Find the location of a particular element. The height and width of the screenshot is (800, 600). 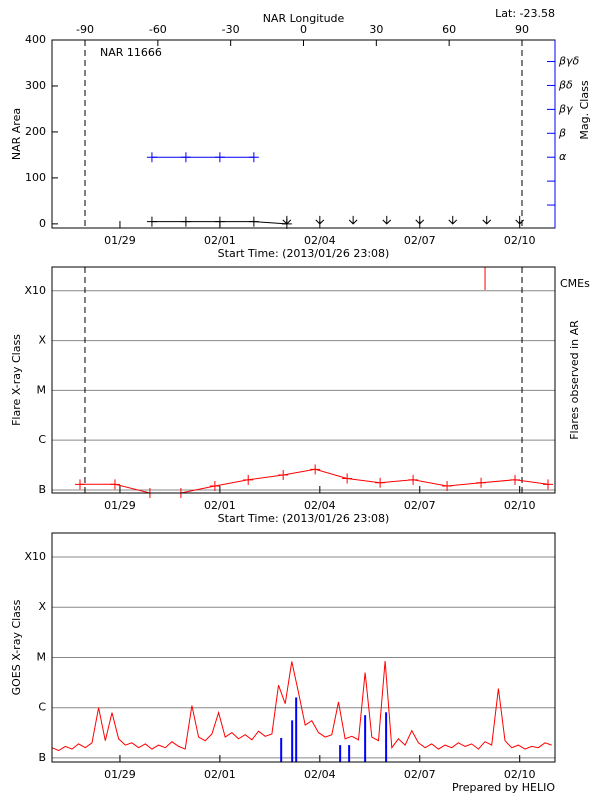

footer: Prepared by HELIO is located at coordinates (503, 787).